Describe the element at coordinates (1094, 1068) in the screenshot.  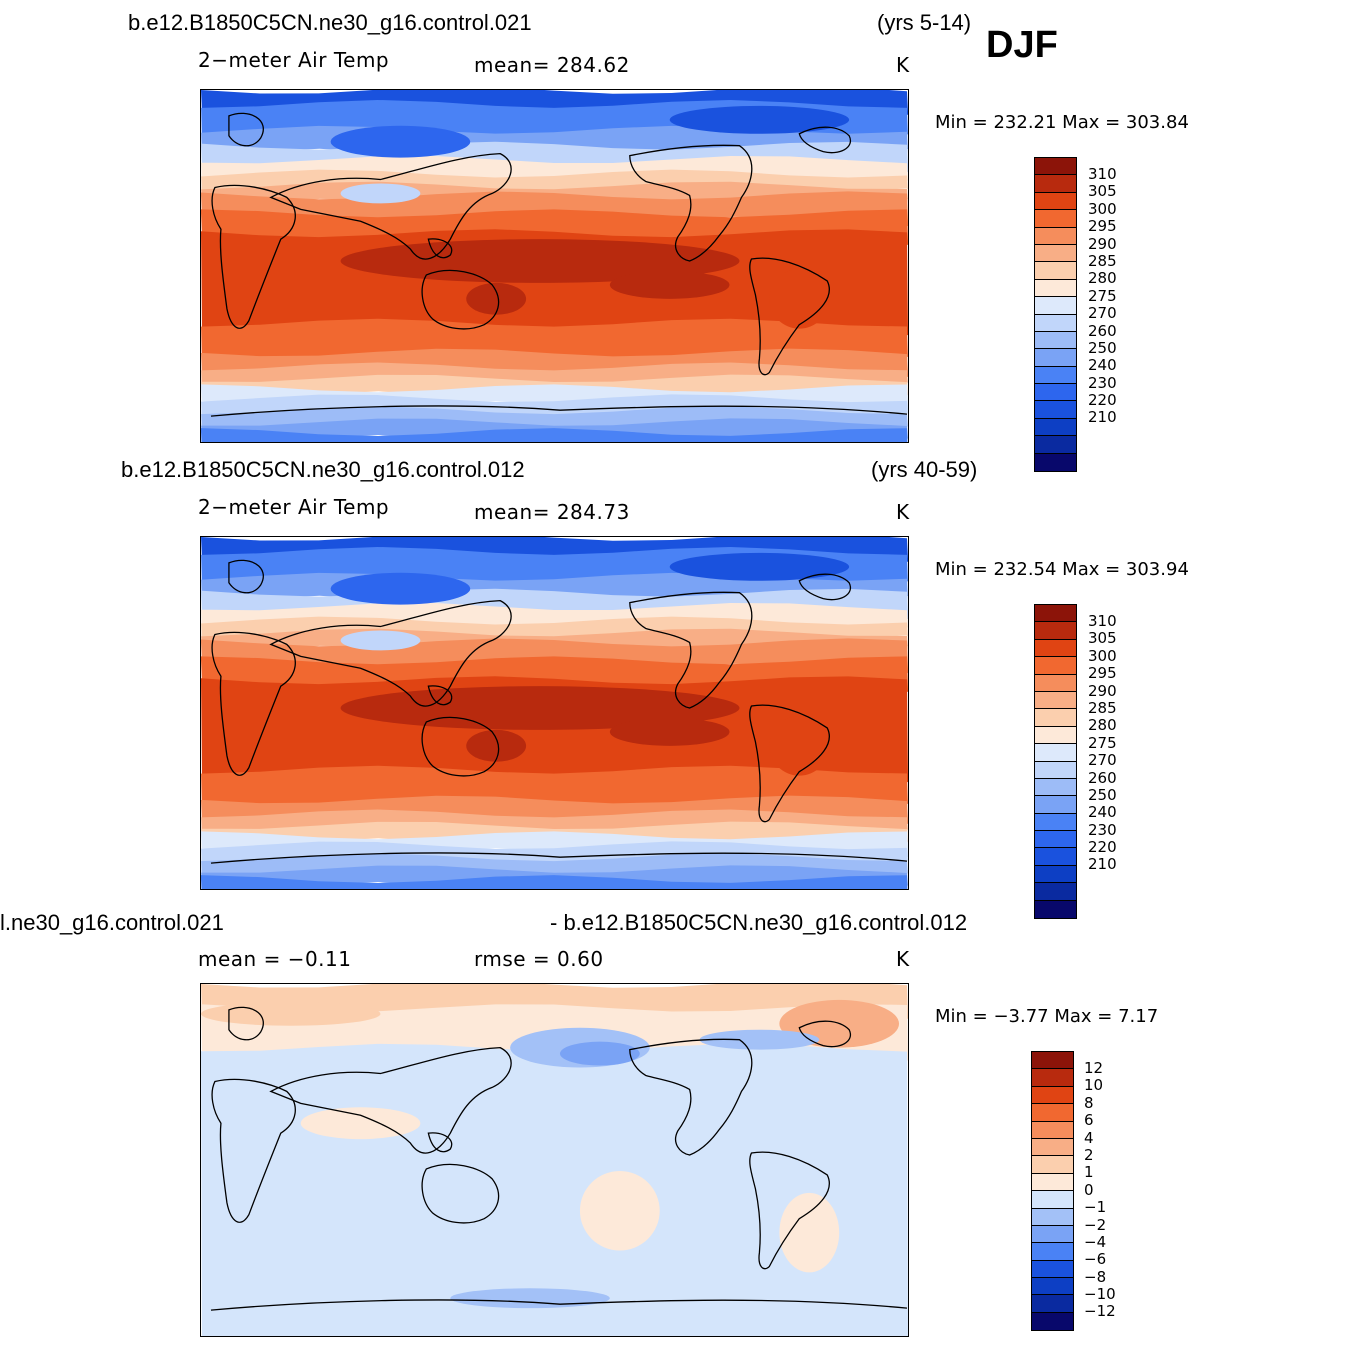
I see `colorbar-tick-label: 12` at that location.